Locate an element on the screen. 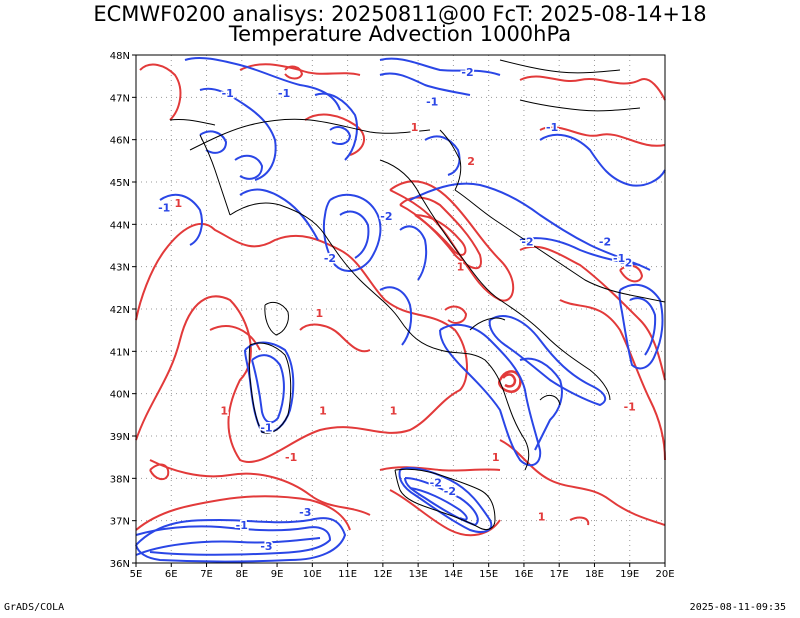  lon-tick-label: 14E is located at coordinates (453, 574).